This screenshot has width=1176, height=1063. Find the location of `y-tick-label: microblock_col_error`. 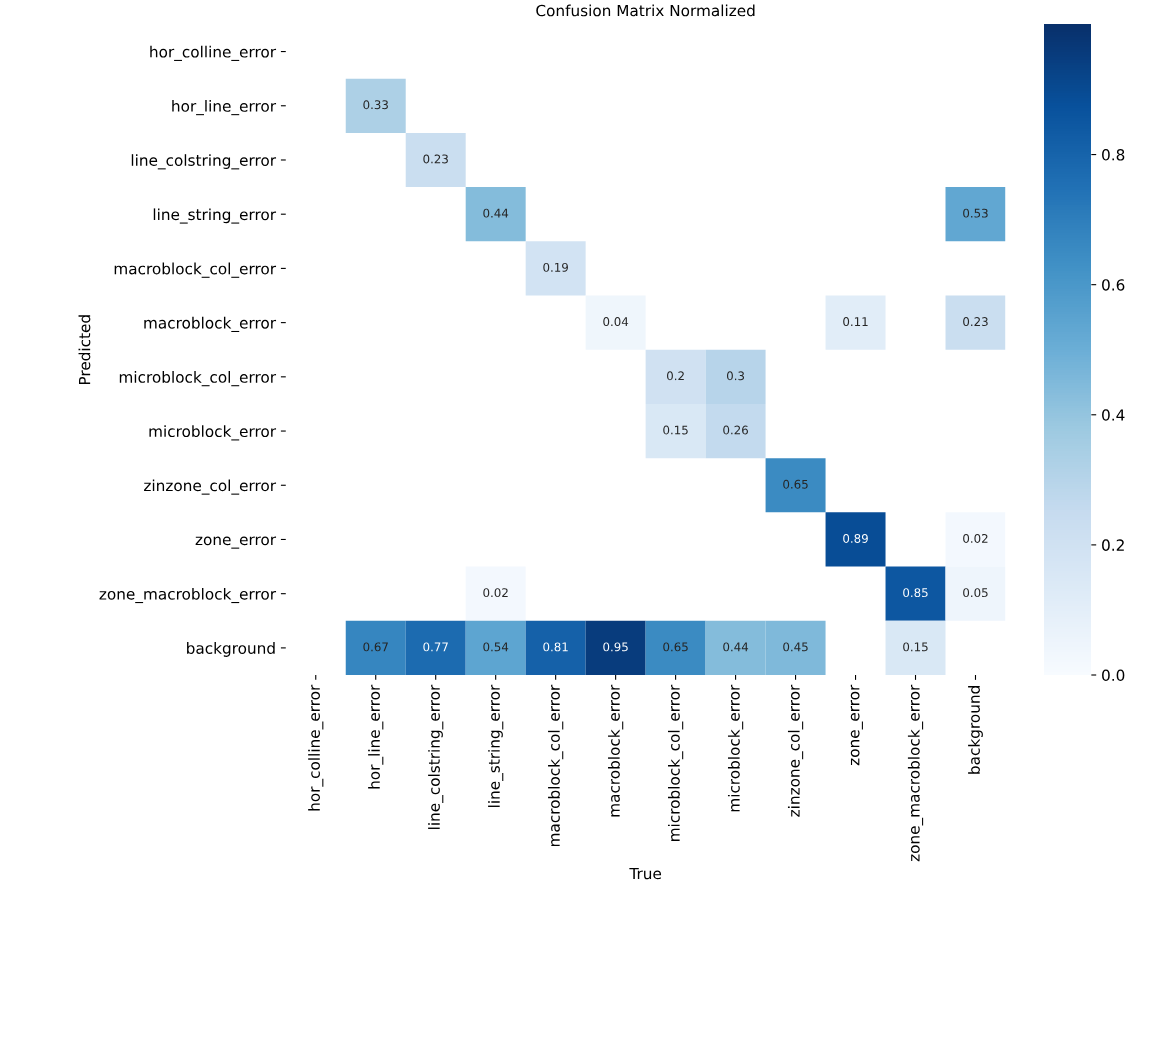

y-tick-label: microblock_col_error is located at coordinates (198, 379).